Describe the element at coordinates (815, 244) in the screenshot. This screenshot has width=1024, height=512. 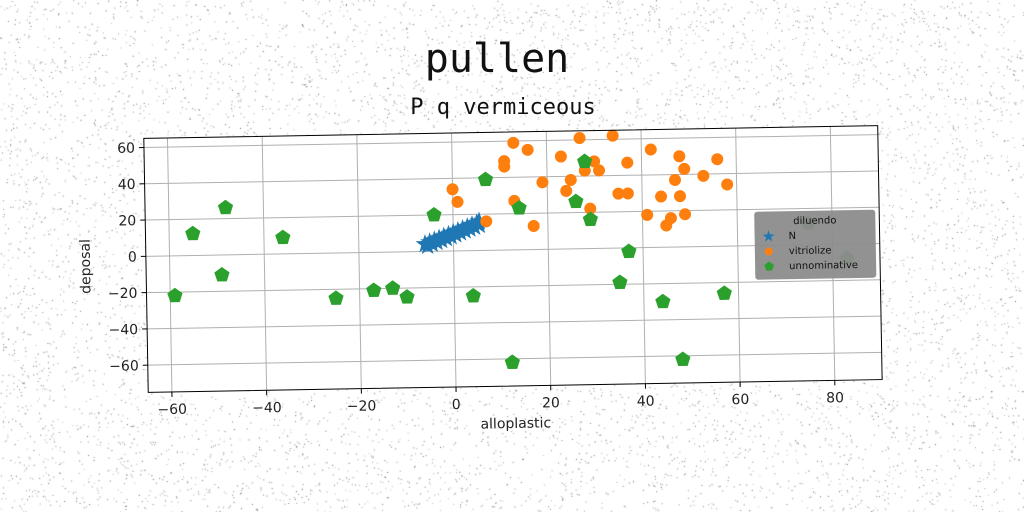
I see `legend-box` at that location.